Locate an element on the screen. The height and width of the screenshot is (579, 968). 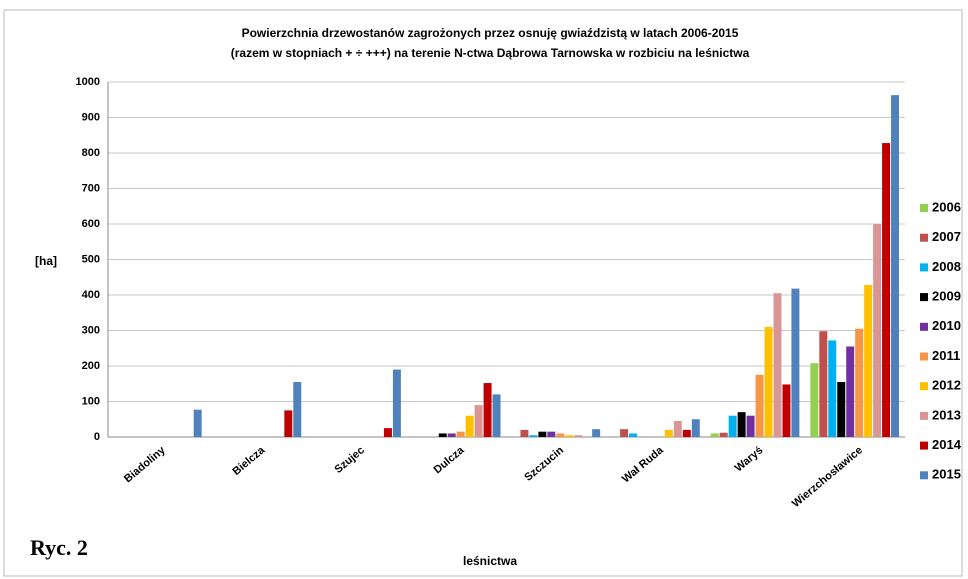
x-tick-label: Wierzchosławice is located at coordinates (827, 477).